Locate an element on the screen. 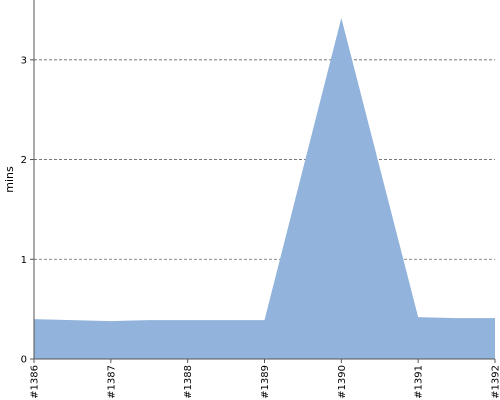  x-tick-label: #1388 is located at coordinates (188, 382).